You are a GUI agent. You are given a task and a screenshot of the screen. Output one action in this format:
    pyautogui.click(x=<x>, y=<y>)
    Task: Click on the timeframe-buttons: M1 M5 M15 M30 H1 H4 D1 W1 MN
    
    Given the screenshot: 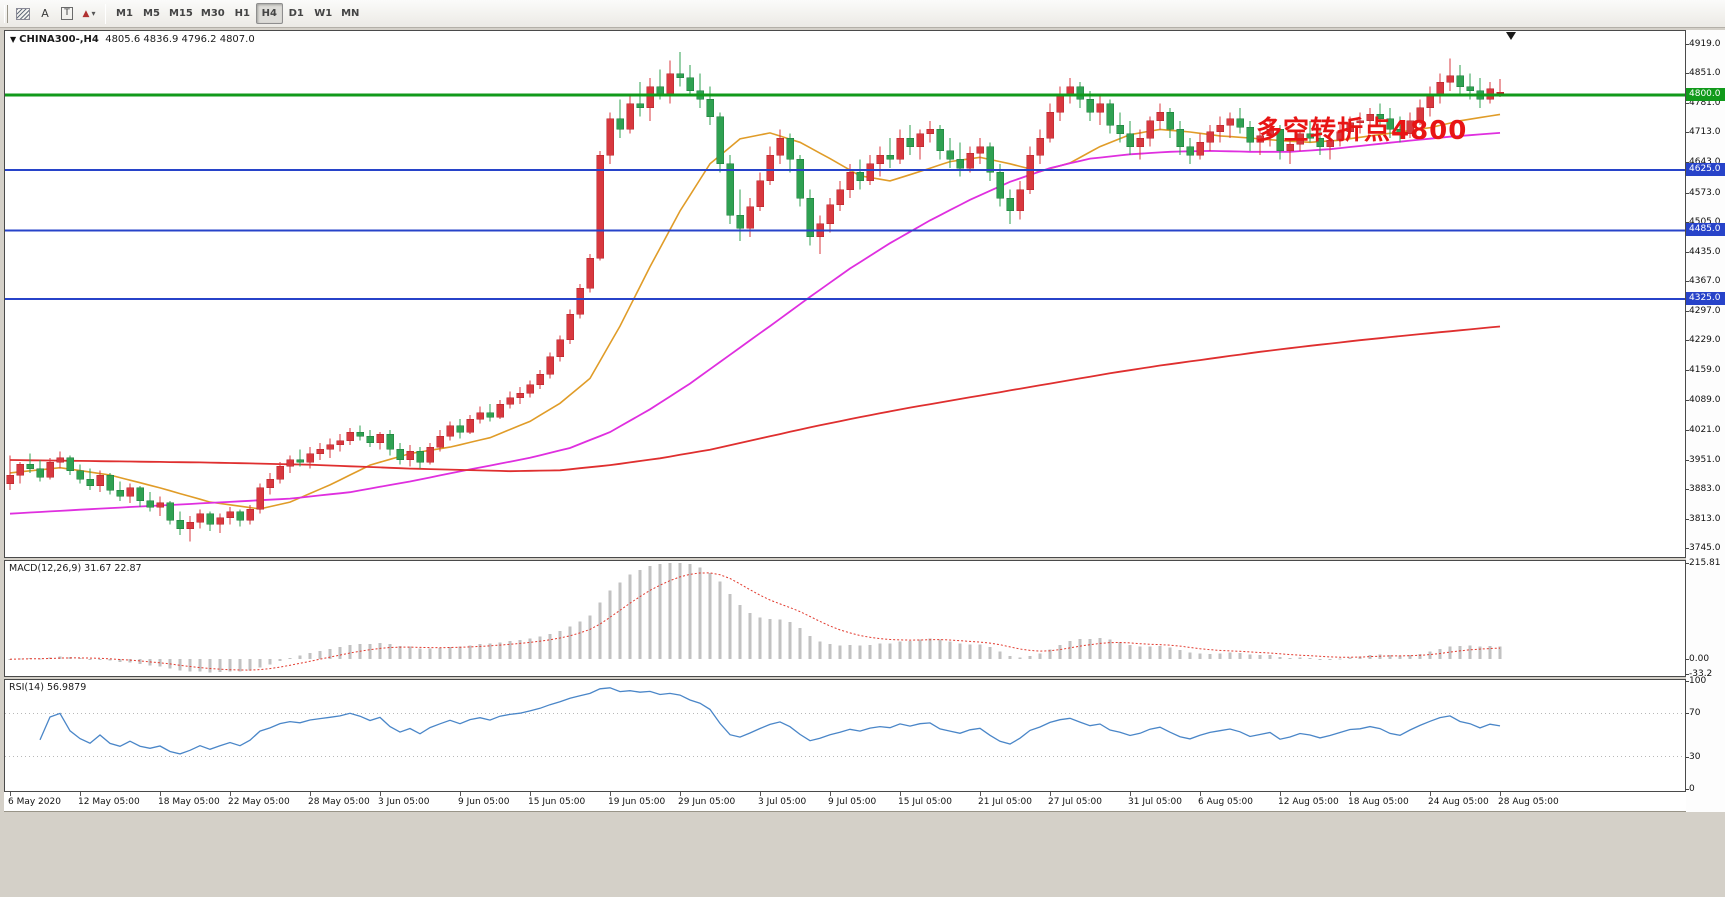 What is the action you would take?
    pyautogui.click(x=237, y=13)
    